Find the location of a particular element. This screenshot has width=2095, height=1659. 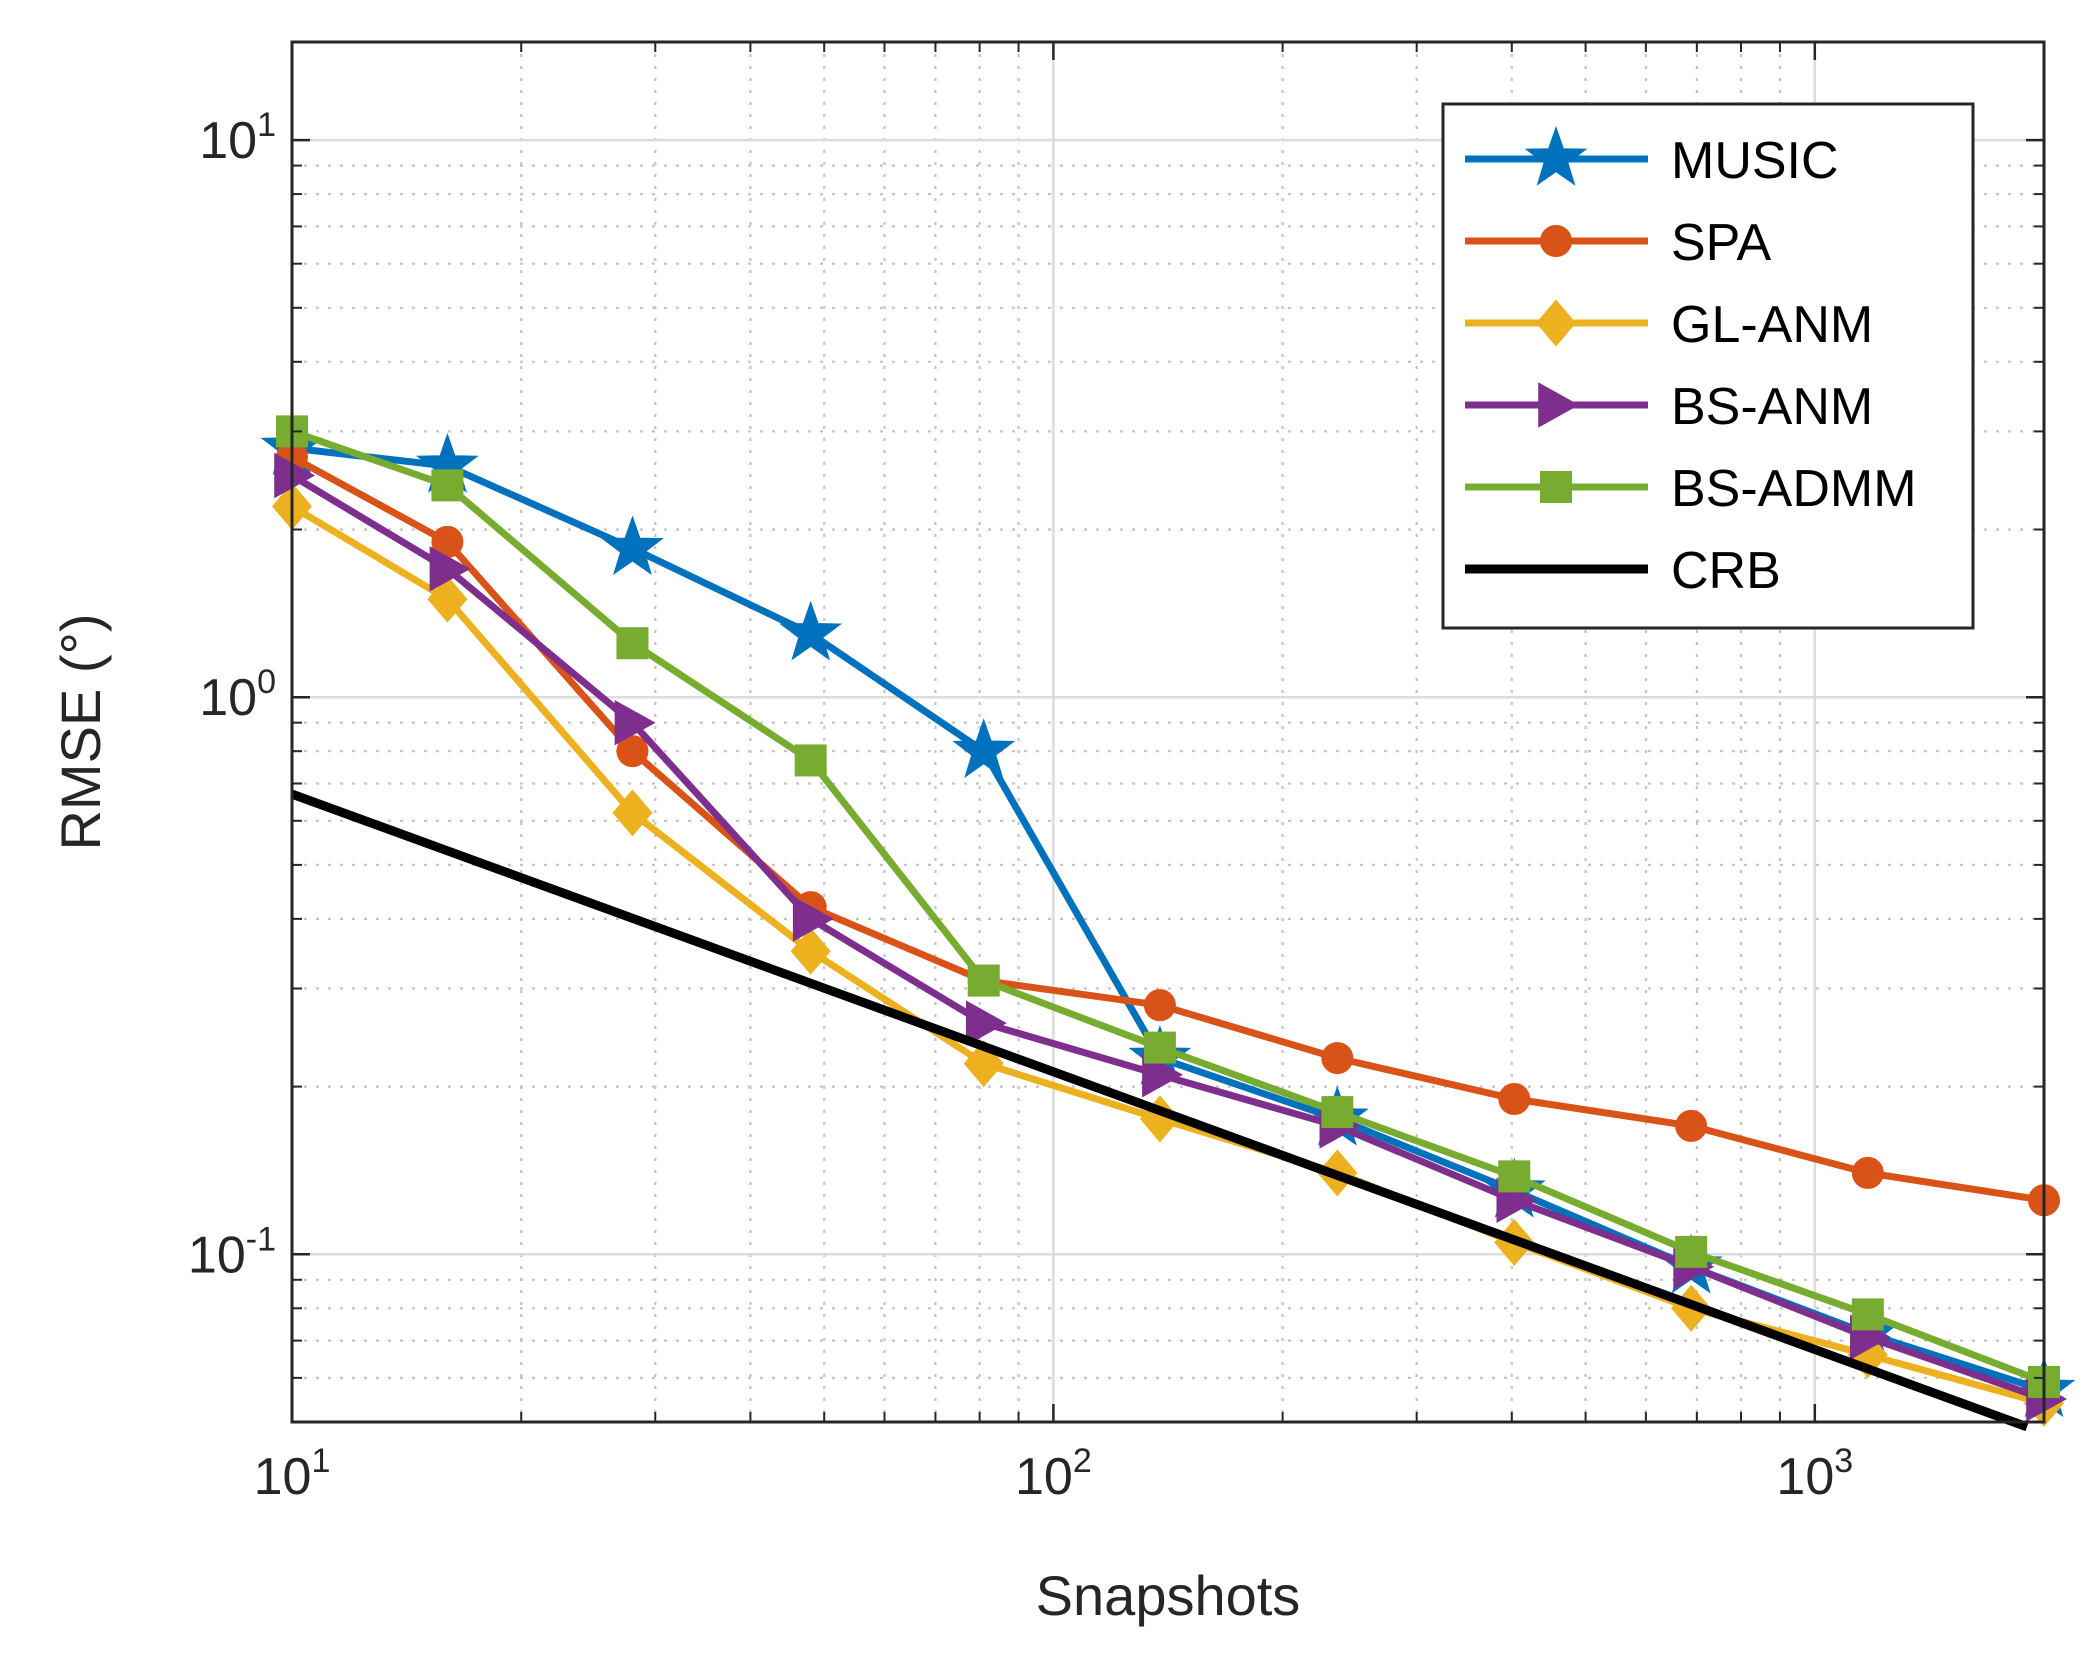

legend-marker-spa is located at coordinates (1556, 241).